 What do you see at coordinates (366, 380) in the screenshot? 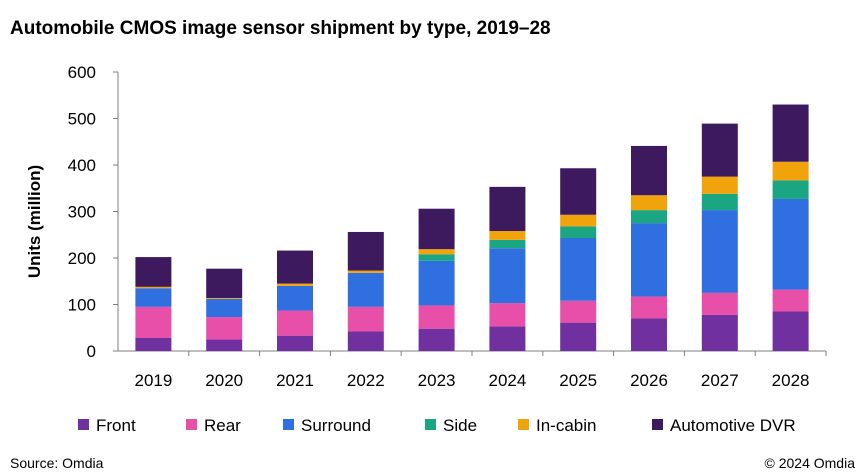
I see `x-tick-label: 2022` at bounding box center [366, 380].